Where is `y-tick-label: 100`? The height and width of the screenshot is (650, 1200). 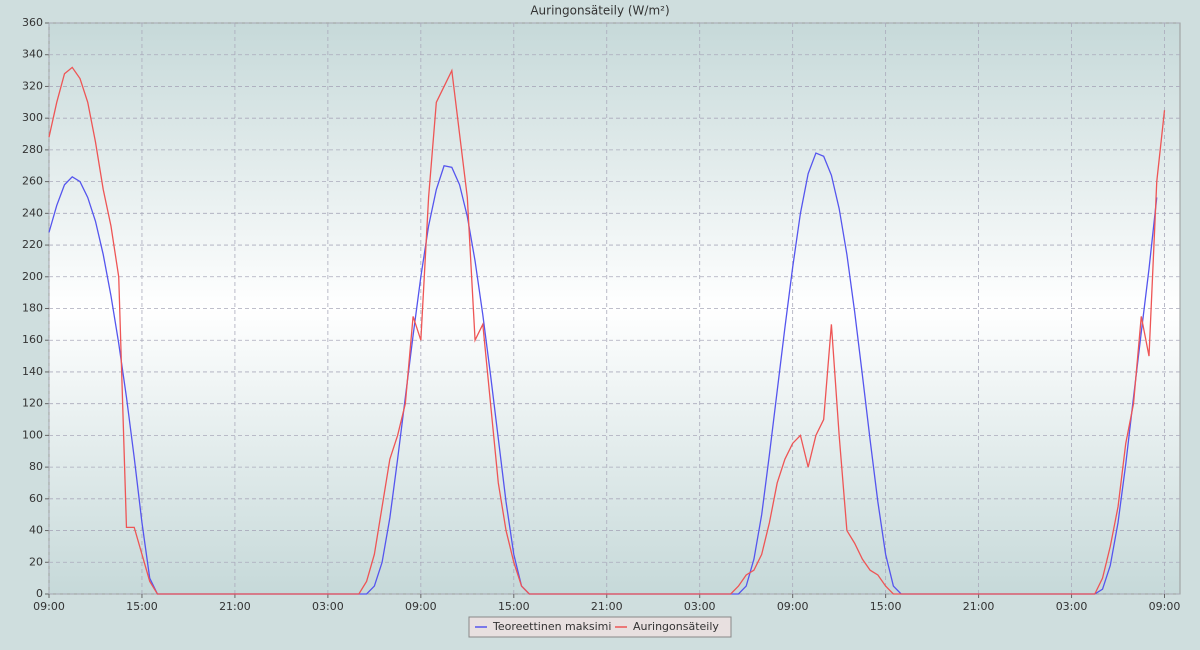 y-tick-label: 100 is located at coordinates (32, 434).